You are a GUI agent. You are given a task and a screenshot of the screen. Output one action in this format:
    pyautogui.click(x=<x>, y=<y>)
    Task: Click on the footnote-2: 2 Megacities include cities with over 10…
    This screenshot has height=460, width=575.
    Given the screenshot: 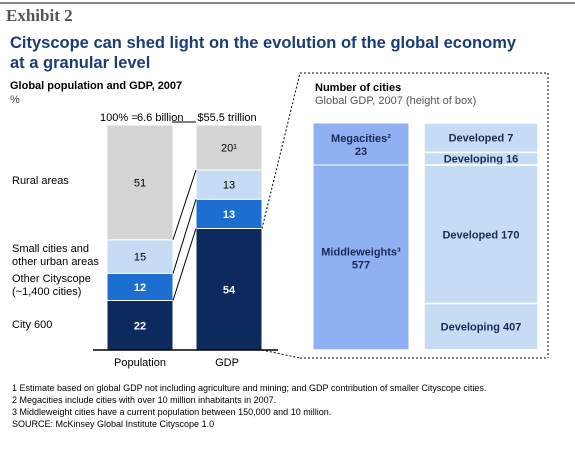 What is the action you would take?
    pyautogui.click(x=144, y=400)
    